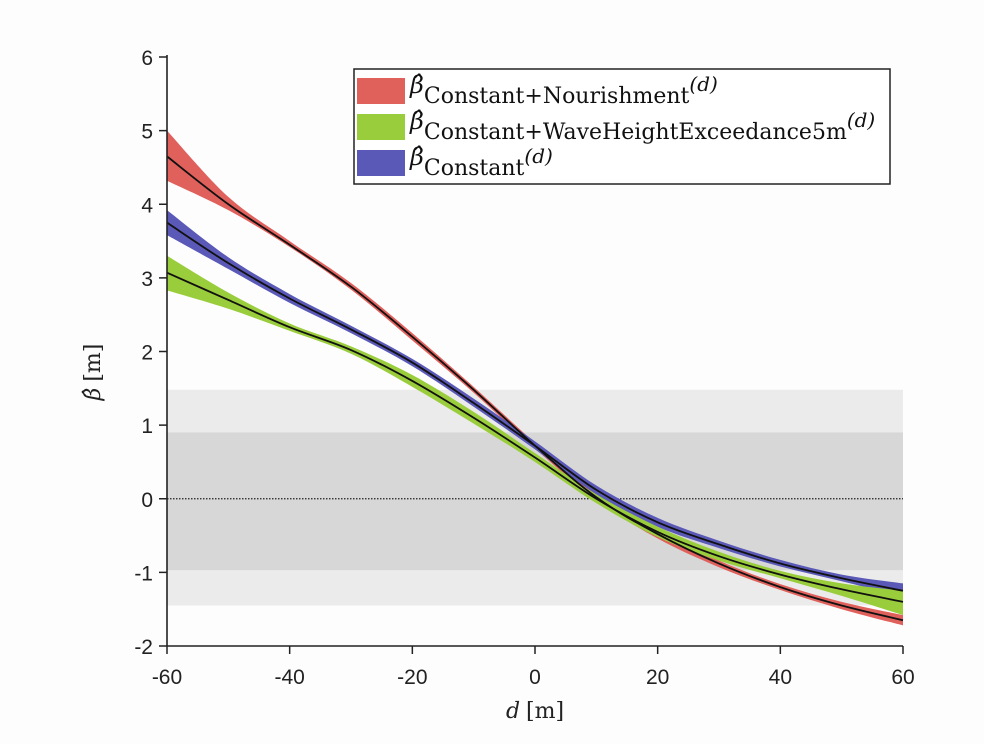 The height and width of the screenshot is (744, 984). Describe the element at coordinates (143, 647) in the screenshot. I see `y-tick-label: -2` at that location.